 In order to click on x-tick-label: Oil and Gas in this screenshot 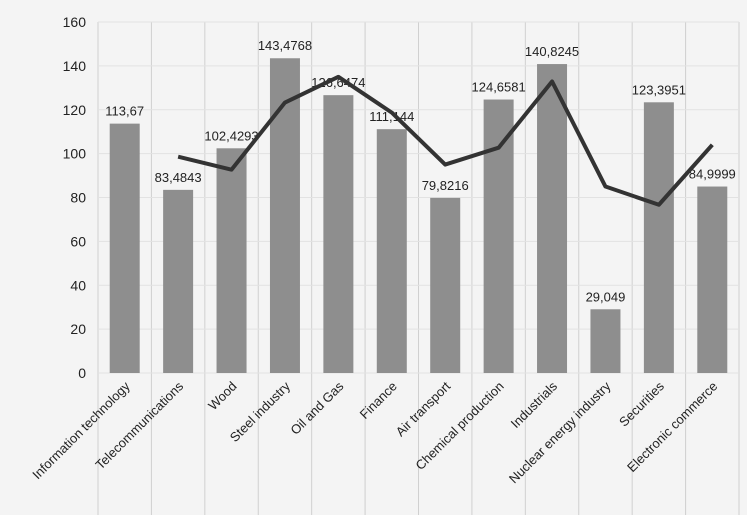, I will do `click(316, 407)`.